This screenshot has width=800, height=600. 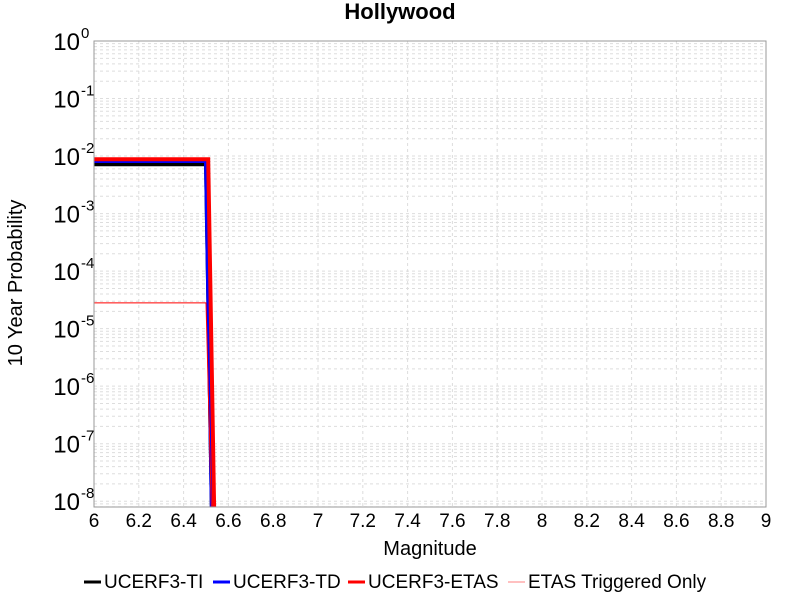 I want to click on y-axis-label: 10 Year Probability, so click(x=16, y=283).